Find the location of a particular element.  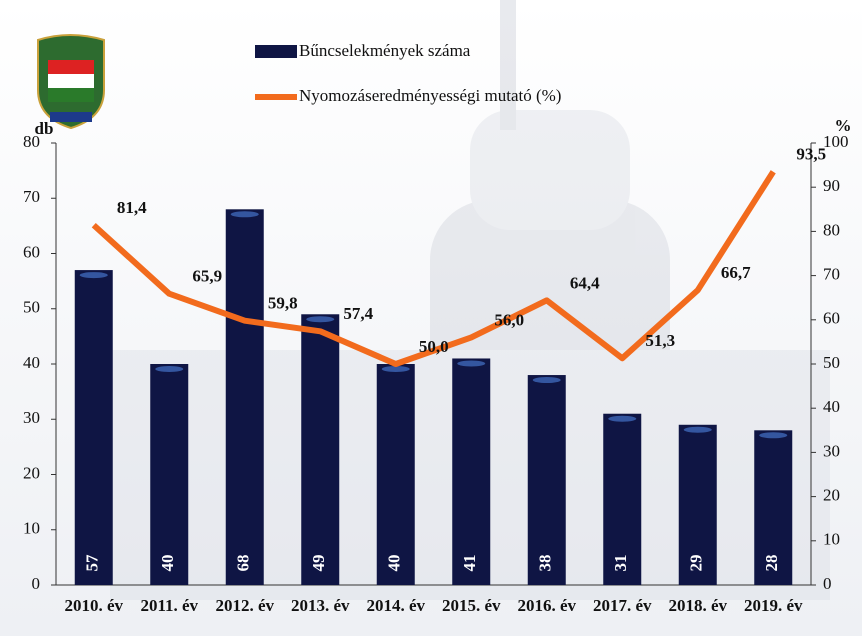

x-tick-label: 2013. év is located at coordinates (320, 605).